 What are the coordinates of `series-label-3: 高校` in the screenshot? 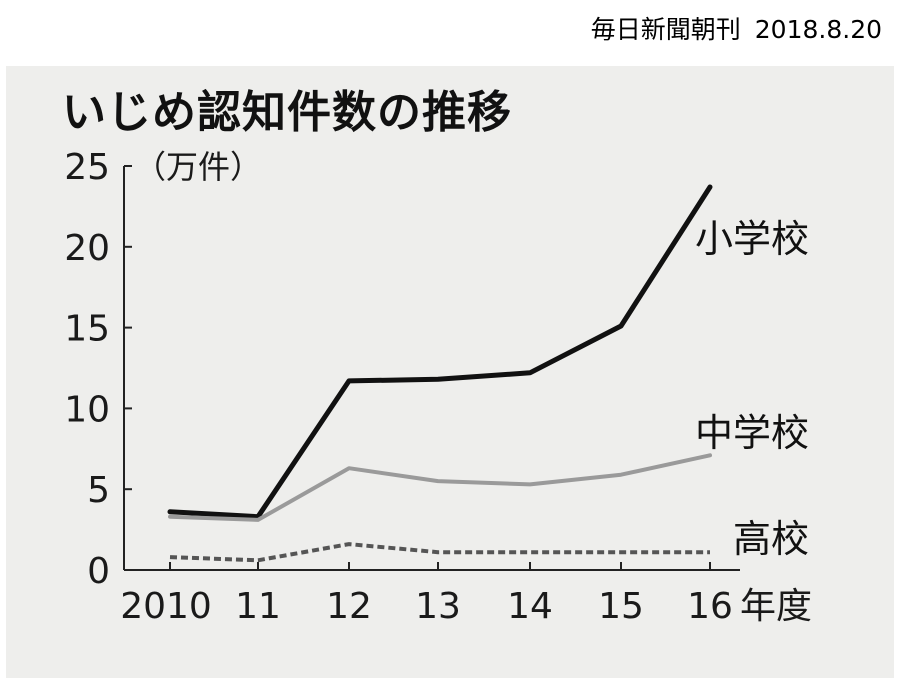 It's located at (771, 539).